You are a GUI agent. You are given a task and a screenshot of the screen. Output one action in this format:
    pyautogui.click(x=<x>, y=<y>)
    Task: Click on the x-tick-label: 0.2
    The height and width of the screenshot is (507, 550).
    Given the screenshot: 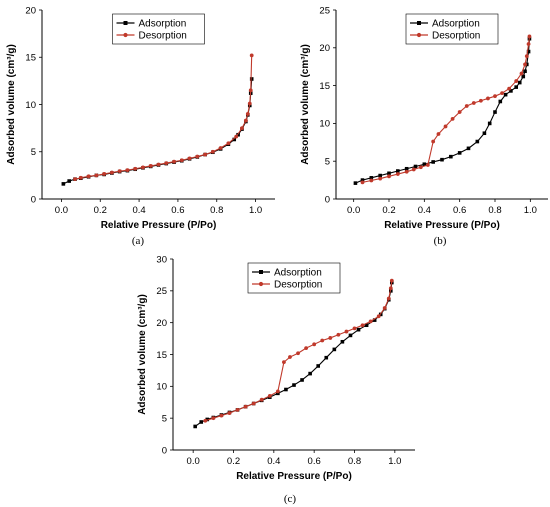 What is the action you would take?
    pyautogui.click(x=233, y=461)
    